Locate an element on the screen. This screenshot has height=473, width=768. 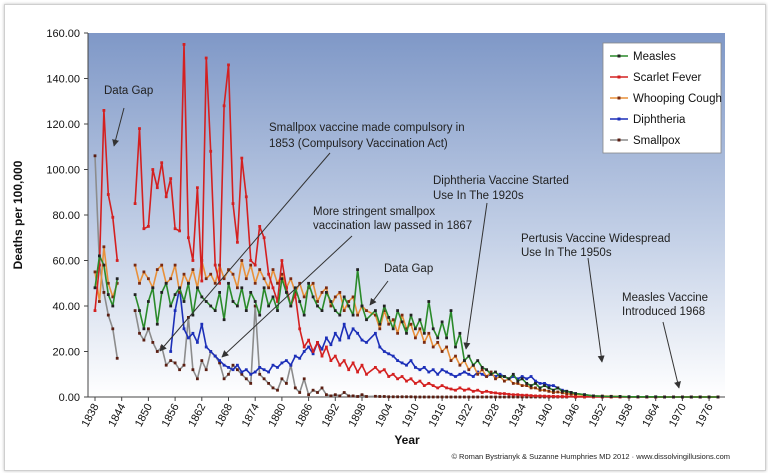
y-axis-title: Deaths per 100,000 is located at coordinates (18, 214).